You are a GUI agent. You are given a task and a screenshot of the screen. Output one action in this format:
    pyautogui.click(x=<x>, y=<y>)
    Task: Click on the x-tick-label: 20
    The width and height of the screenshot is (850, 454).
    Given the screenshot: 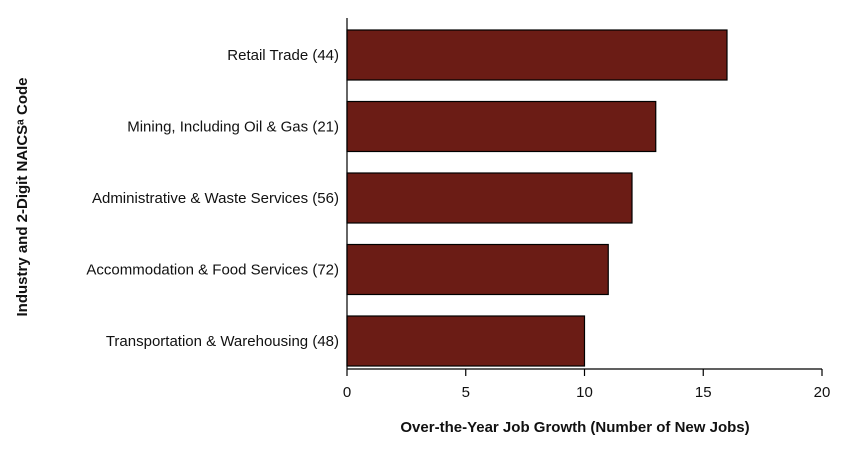 What is the action you would take?
    pyautogui.click(x=822, y=392)
    